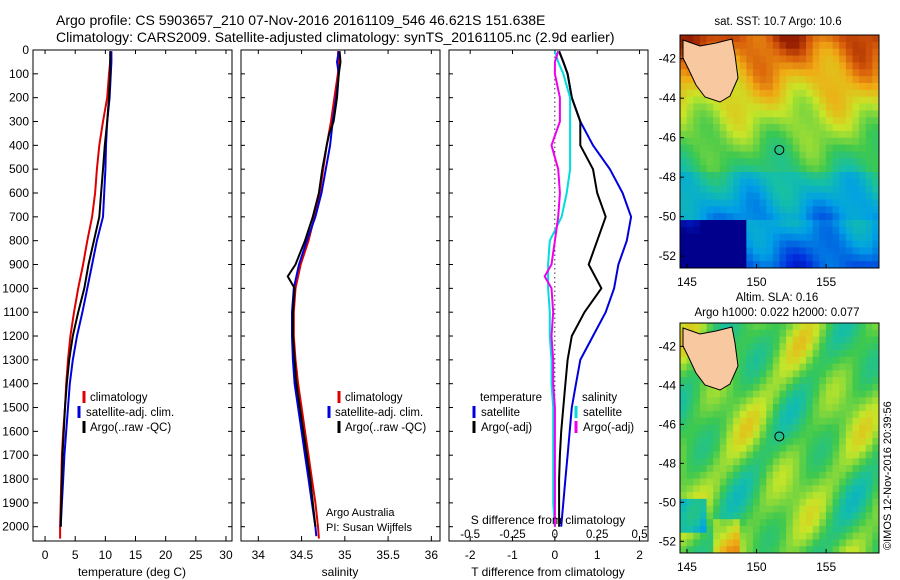  I want to click on series-line, so click(552, 288).